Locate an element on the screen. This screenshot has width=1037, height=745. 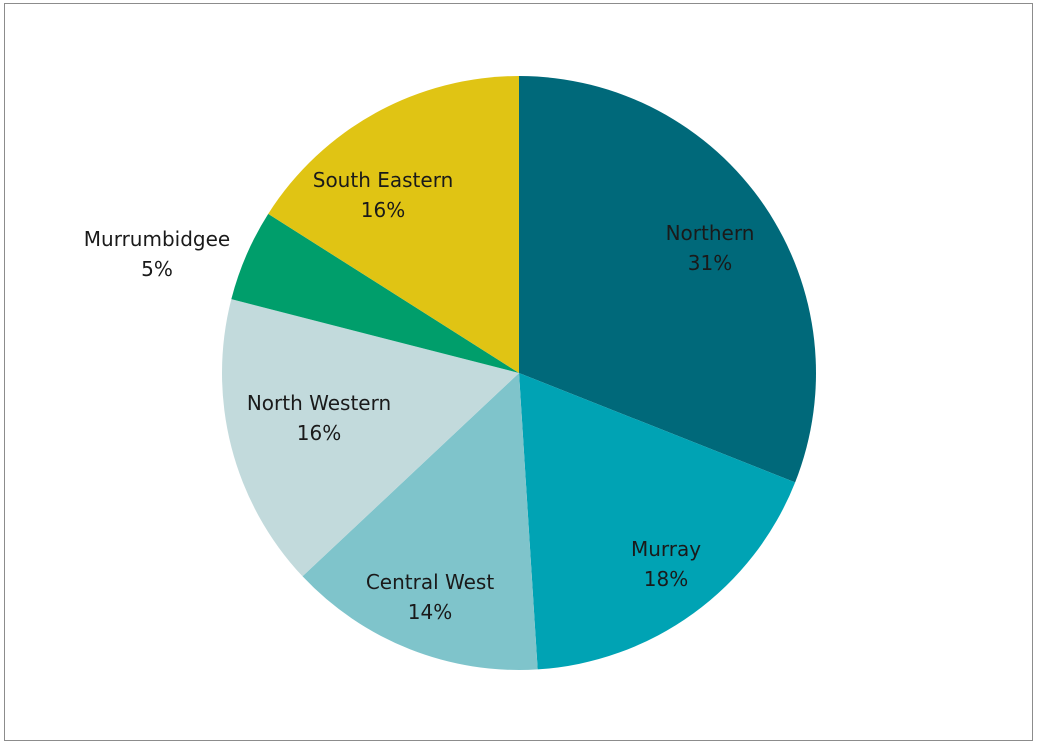
slice-category-label: Central West is located at coordinates (430, 582).